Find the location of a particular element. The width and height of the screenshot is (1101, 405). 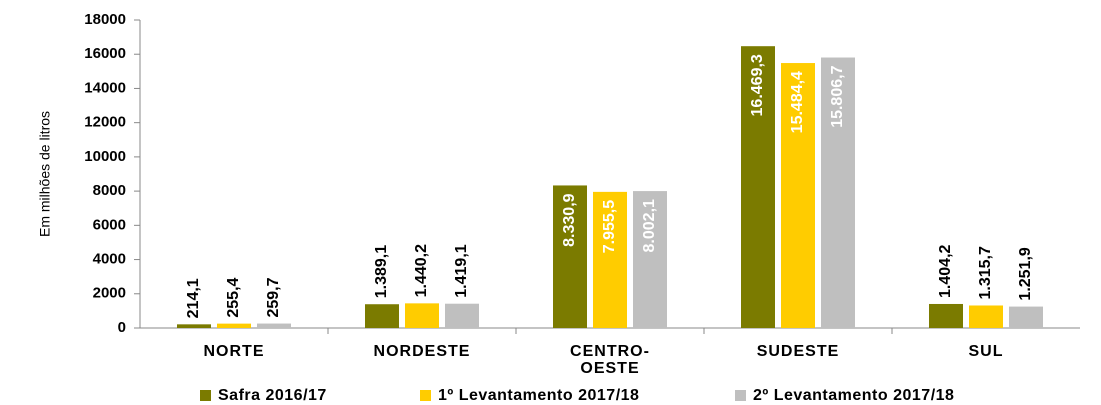

data-label: 8.330,9 is located at coordinates (569, 219).